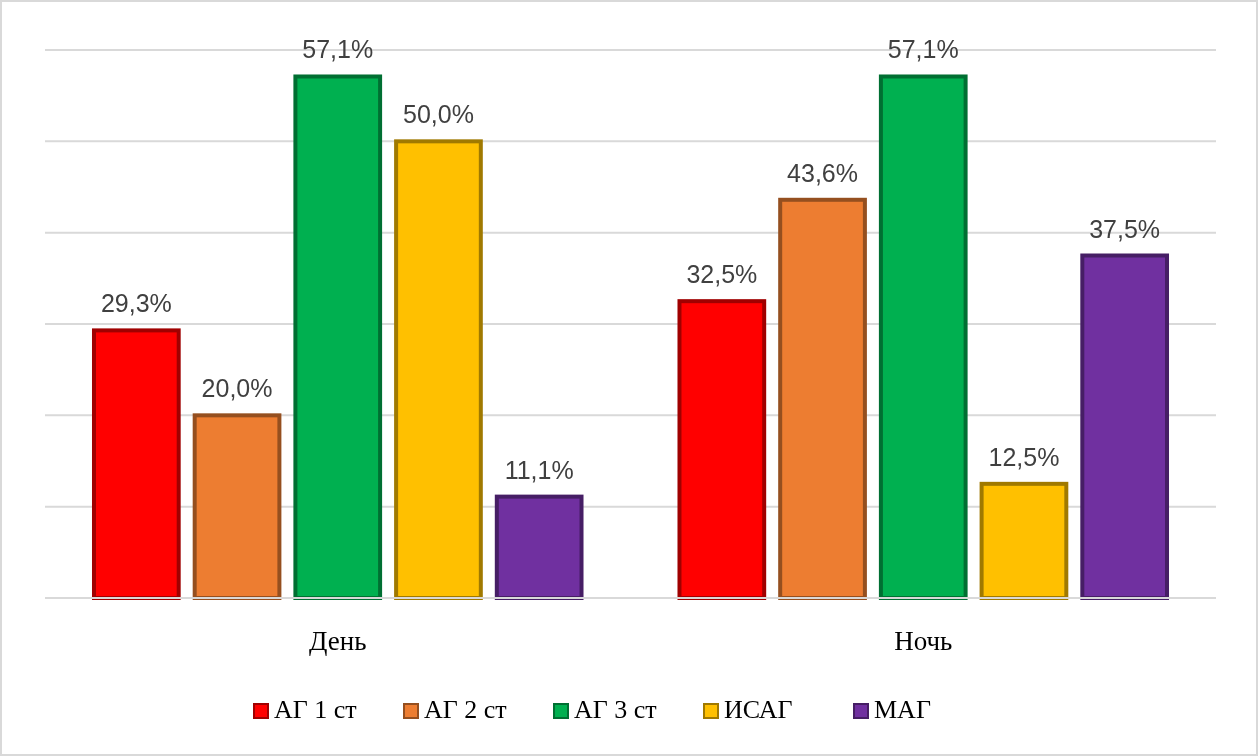 The height and width of the screenshot is (756, 1258). I want to click on x-tick-label: День, so click(338, 641).